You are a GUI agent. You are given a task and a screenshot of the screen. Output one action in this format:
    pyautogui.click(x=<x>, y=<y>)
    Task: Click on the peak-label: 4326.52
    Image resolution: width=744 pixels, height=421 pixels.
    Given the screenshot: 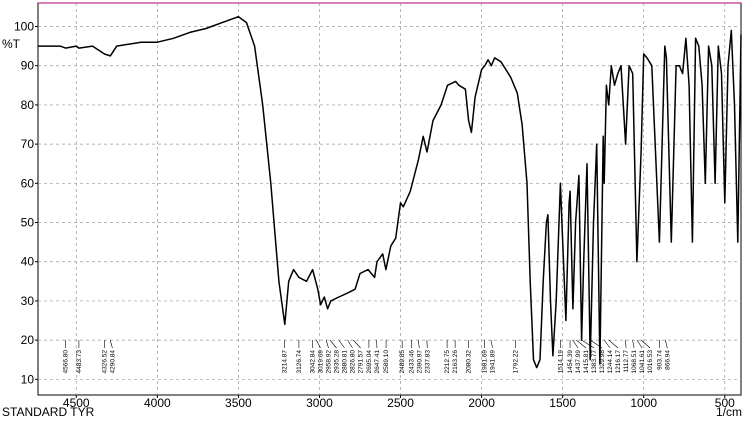 What is the action you would take?
    pyautogui.click(x=104, y=362)
    